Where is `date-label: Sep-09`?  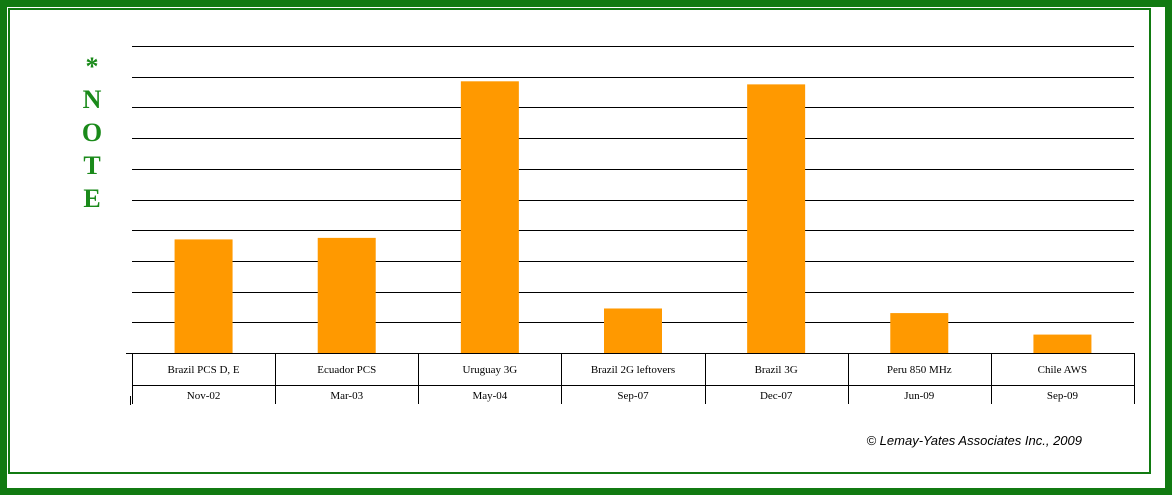
date-label: Sep-09 is located at coordinates (1063, 396).